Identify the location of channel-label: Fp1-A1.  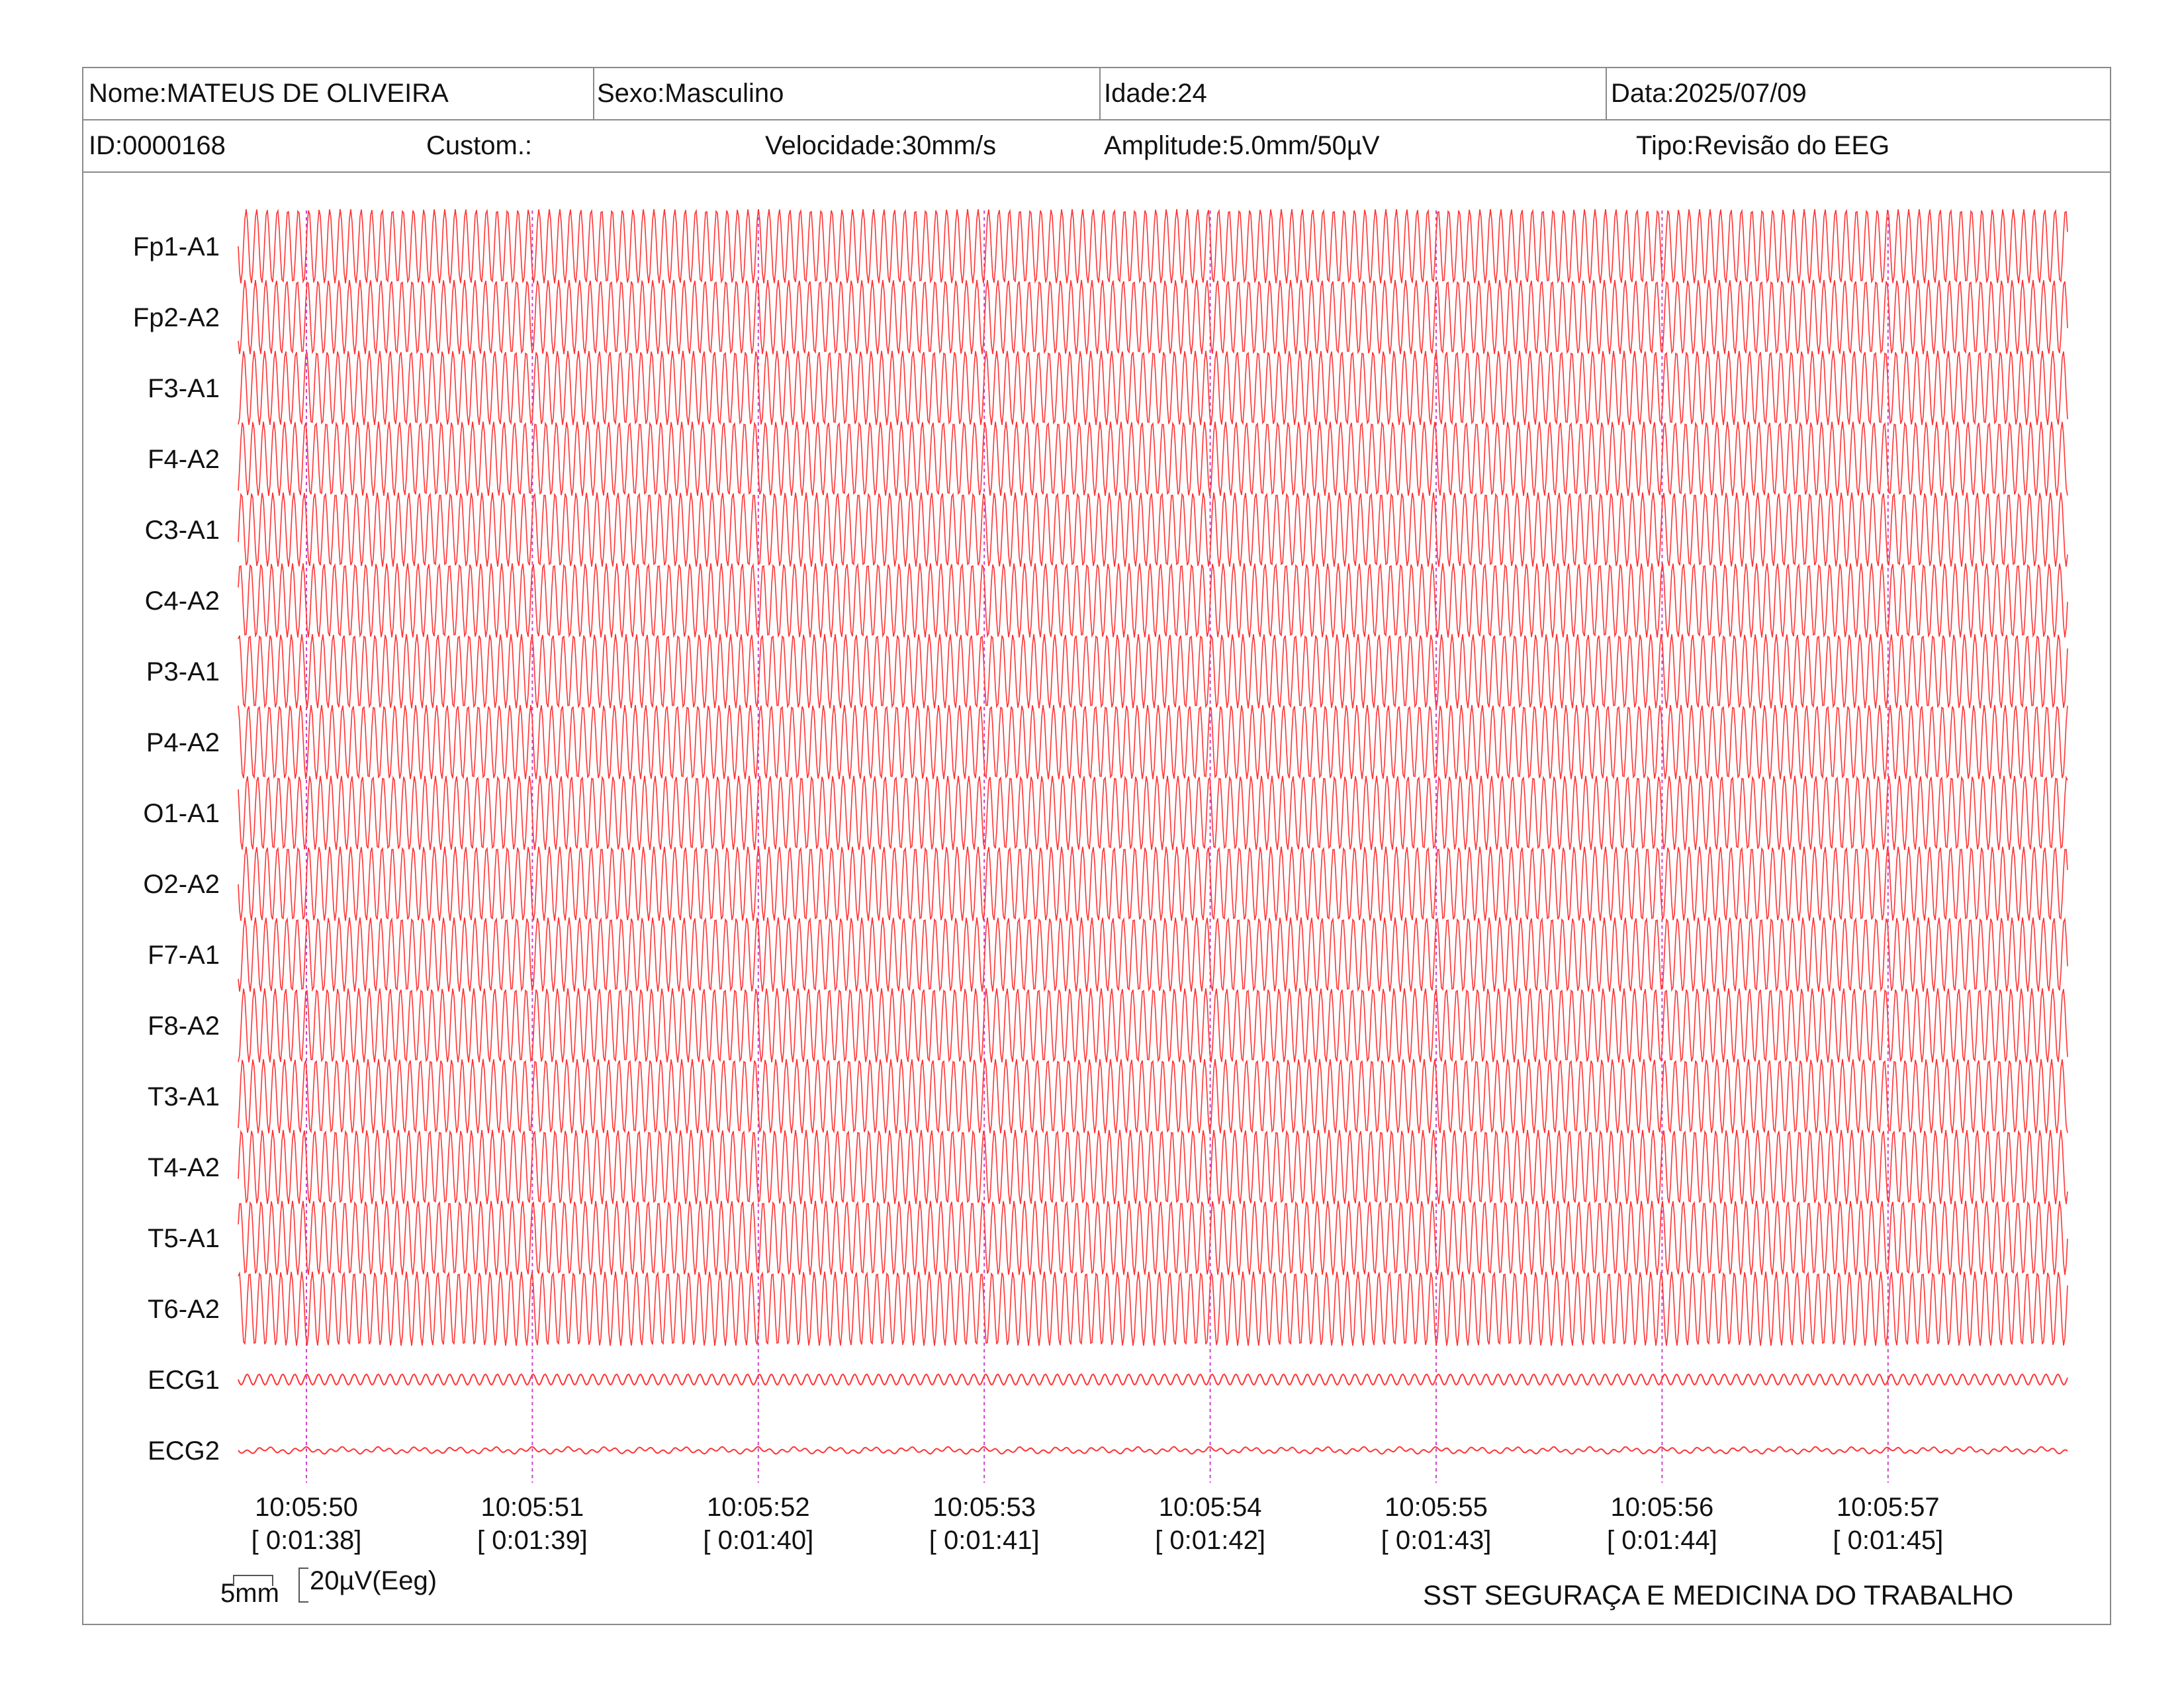
(176, 246).